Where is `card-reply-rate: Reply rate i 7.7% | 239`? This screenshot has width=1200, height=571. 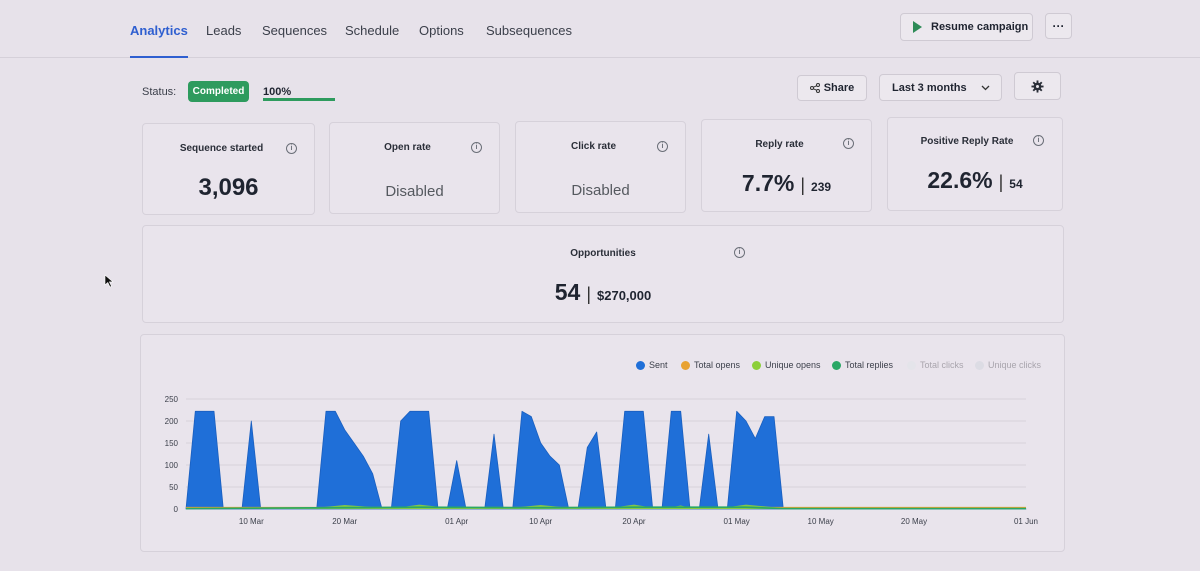
card-reply-rate: Reply rate i 7.7% | 239 is located at coordinates (786, 165).